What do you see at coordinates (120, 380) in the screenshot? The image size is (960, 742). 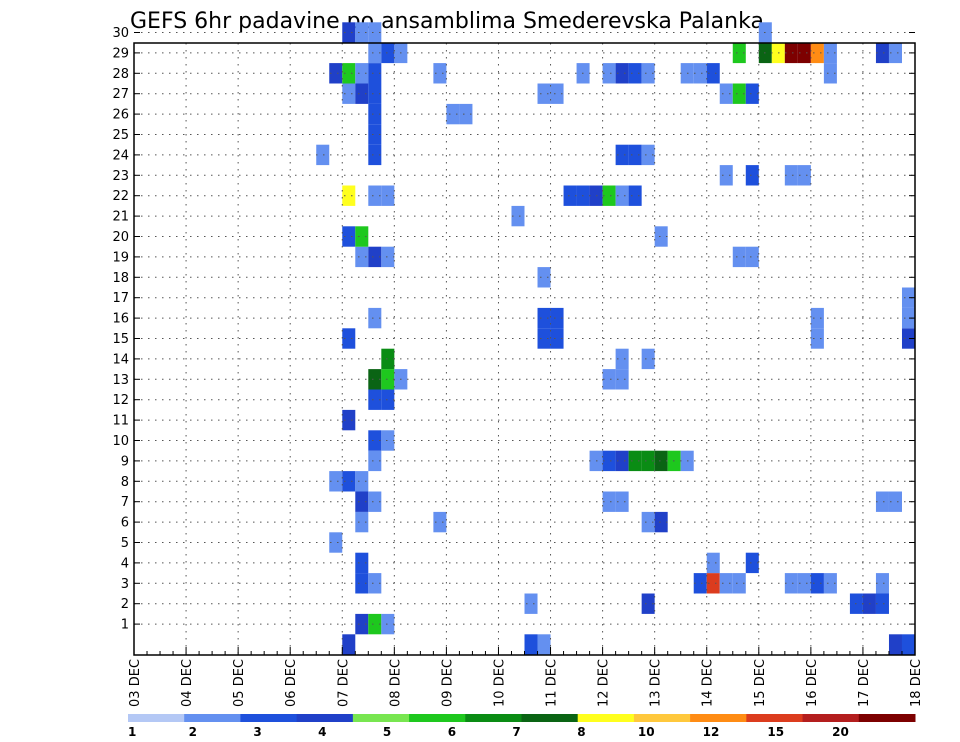 I see `y-tick-label: 13` at bounding box center [120, 380].